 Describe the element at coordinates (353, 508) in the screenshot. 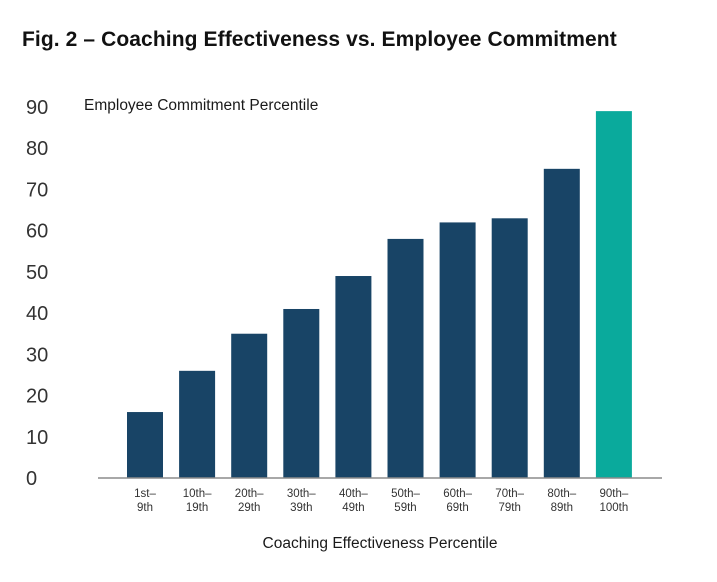

I see `x-tick-label: 49th` at that location.